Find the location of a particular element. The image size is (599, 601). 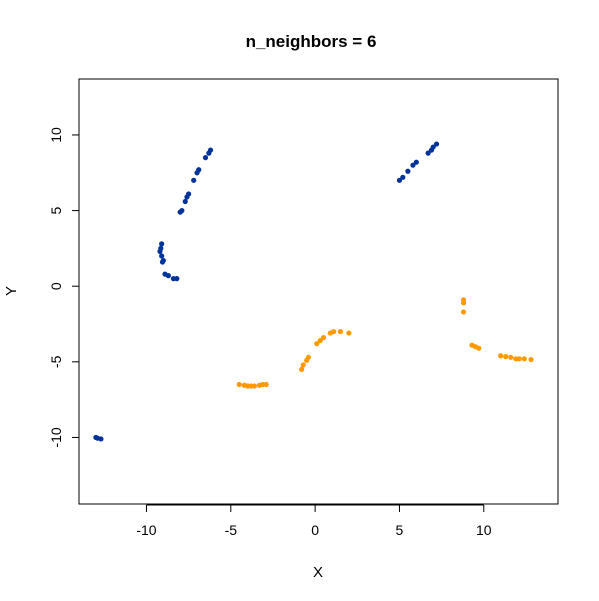

y-axis-label: Y is located at coordinates (11, 291).